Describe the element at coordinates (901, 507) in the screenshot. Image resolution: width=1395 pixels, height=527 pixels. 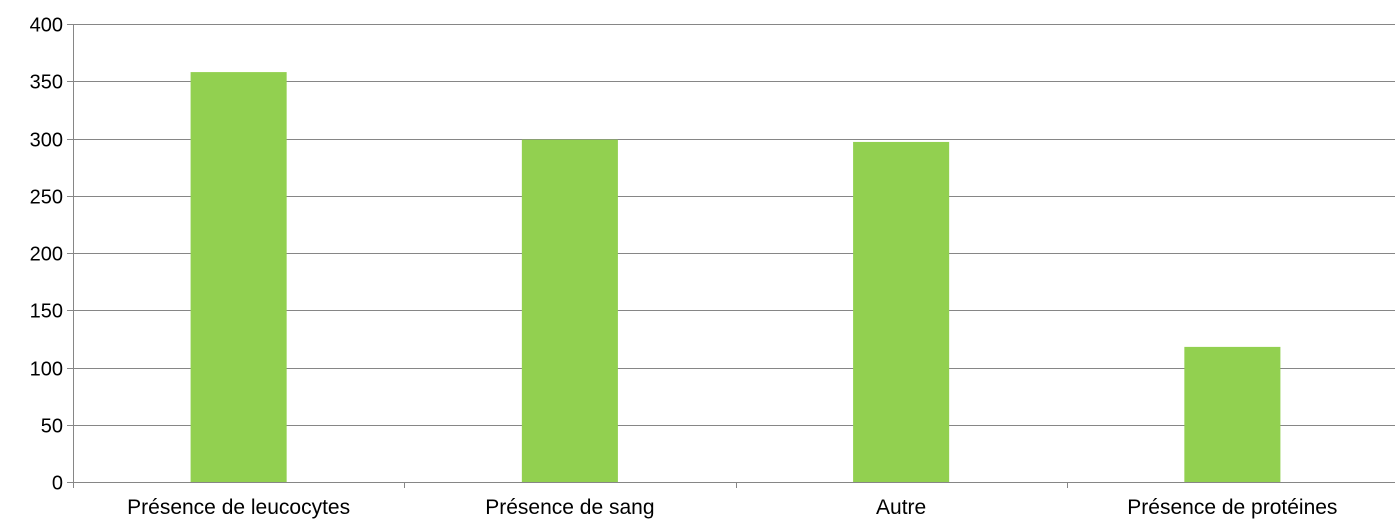
I see `x-tick-label: Autre` at that location.